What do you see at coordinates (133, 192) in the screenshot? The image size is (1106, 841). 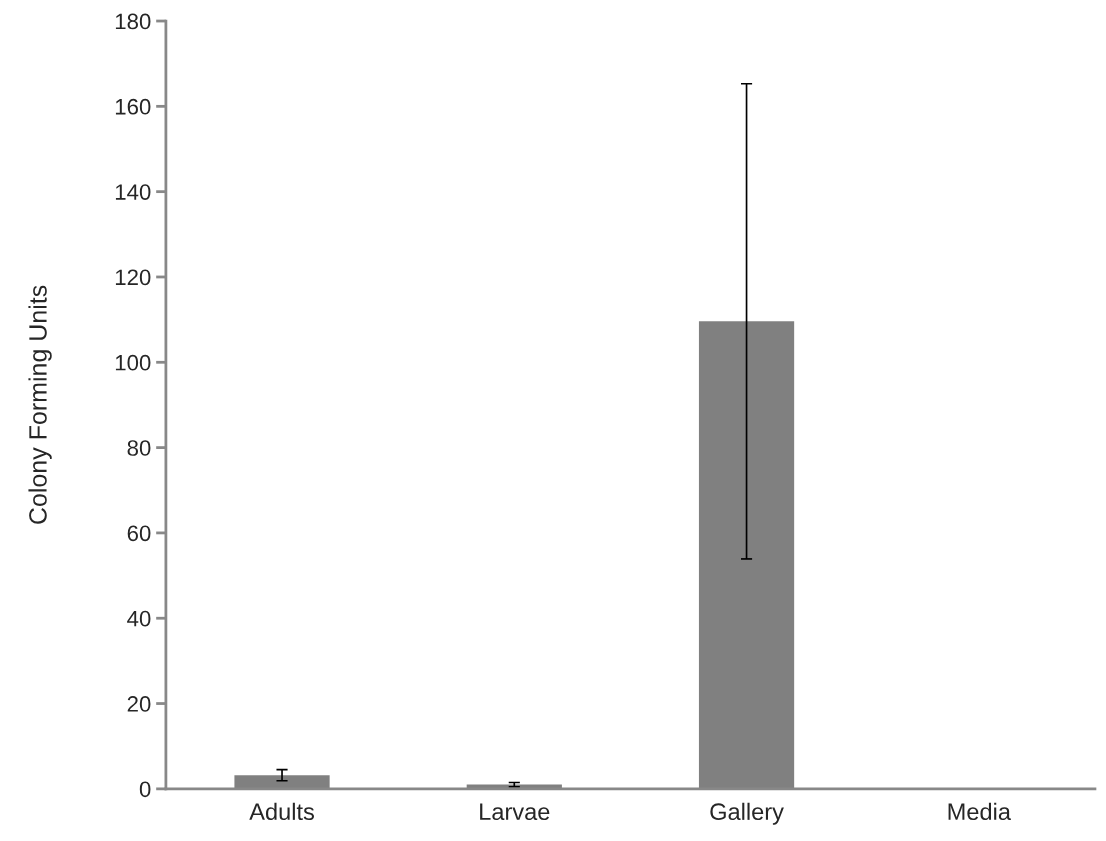 I see `y-tick-label: 140` at bounding box center [133, 192].